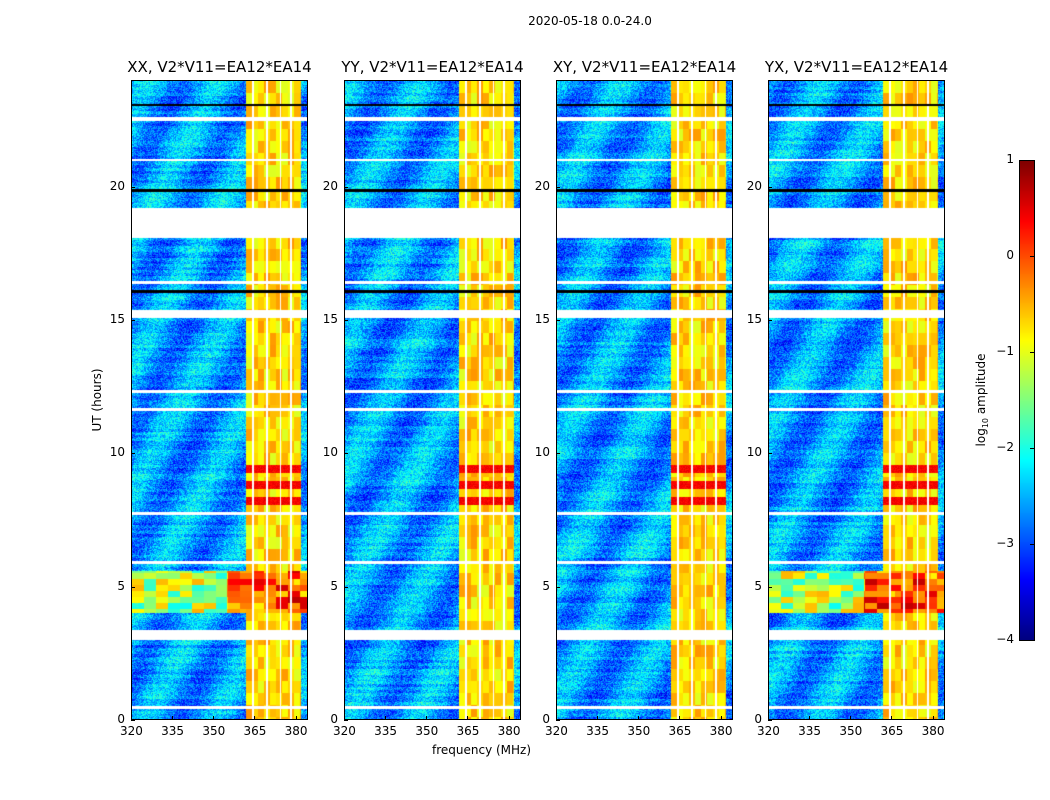 The image size is (1050, 800). Describe the element at coordinates (1005, 543) in the screenshot. I see `colorbar-tick-label: −3` at that location.